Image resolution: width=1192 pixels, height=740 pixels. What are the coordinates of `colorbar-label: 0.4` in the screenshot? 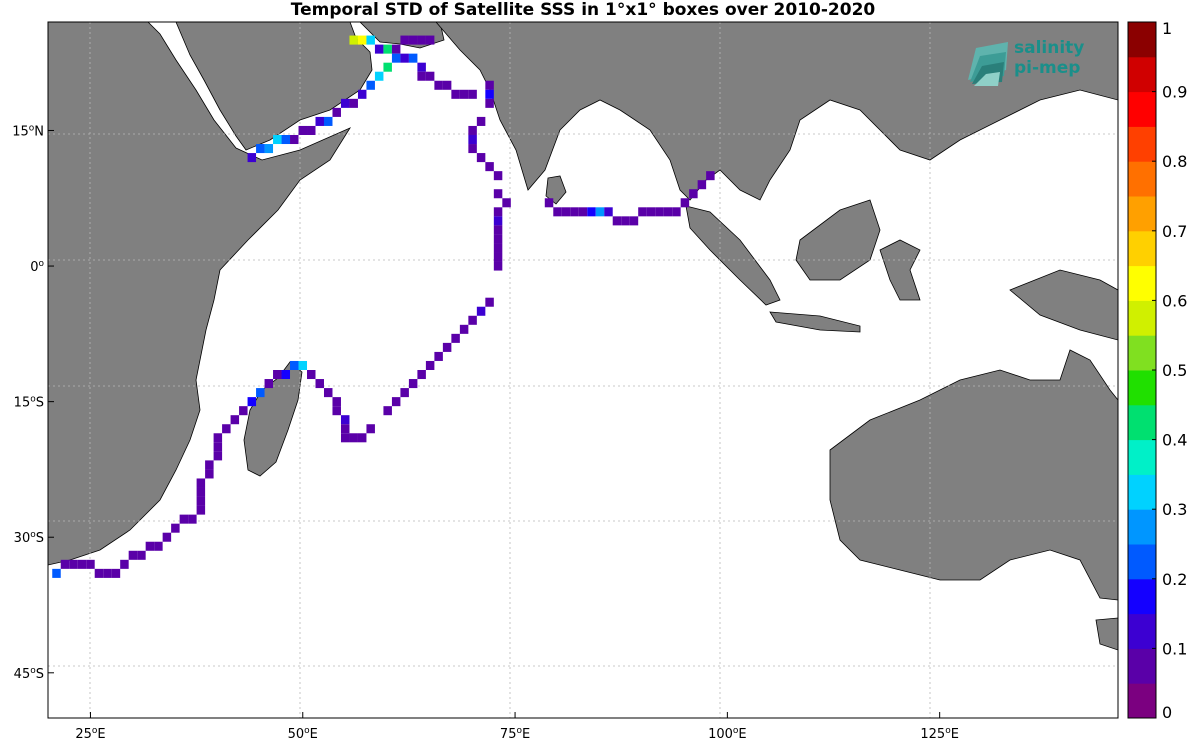 It's located at (1174, 440).